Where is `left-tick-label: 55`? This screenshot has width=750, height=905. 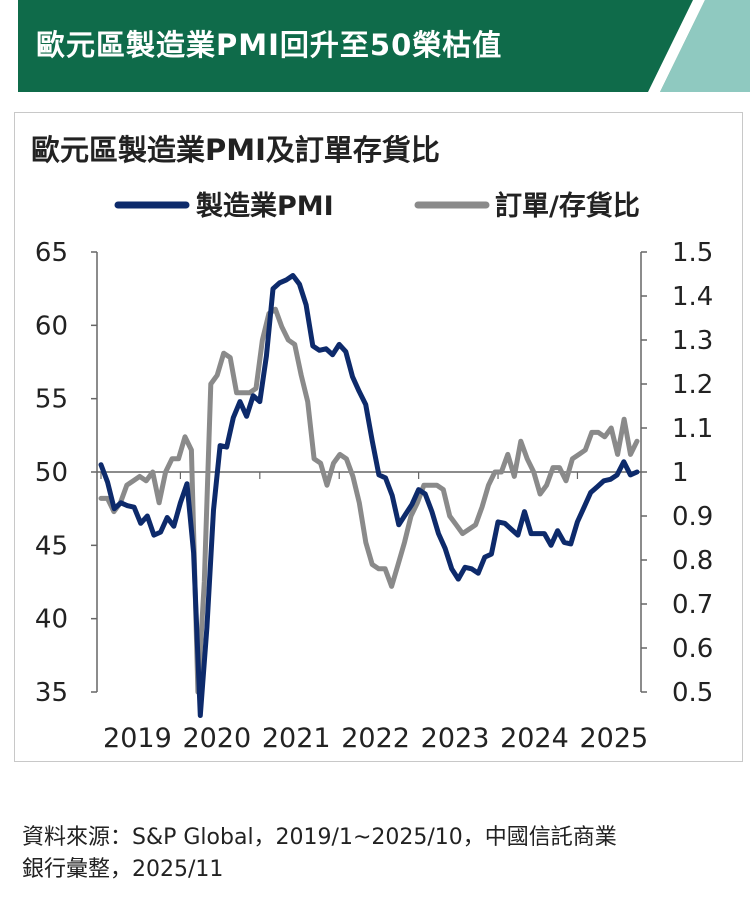 left-tick-label: 55 is located at coordinates (51, 400).